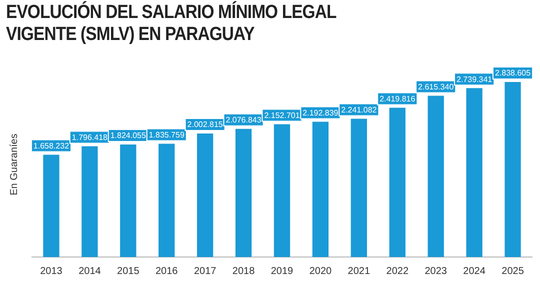 Image resolution: width=540 pixels, height=289 pixels. Describe the element at coordinates (90, 271) in the screenshot. I see `x-tick-label: 2014` at that location.